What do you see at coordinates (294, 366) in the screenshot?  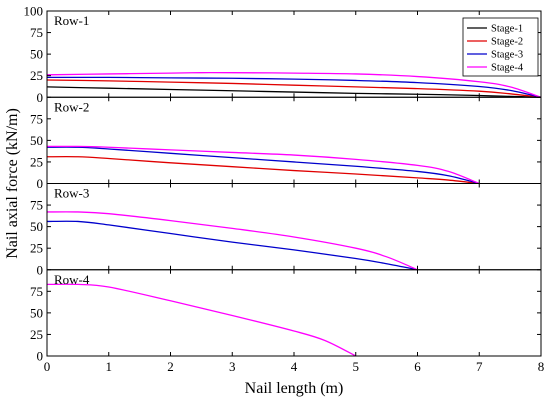 I see `x-tick-label: 4` at bounding box center [294, 366].